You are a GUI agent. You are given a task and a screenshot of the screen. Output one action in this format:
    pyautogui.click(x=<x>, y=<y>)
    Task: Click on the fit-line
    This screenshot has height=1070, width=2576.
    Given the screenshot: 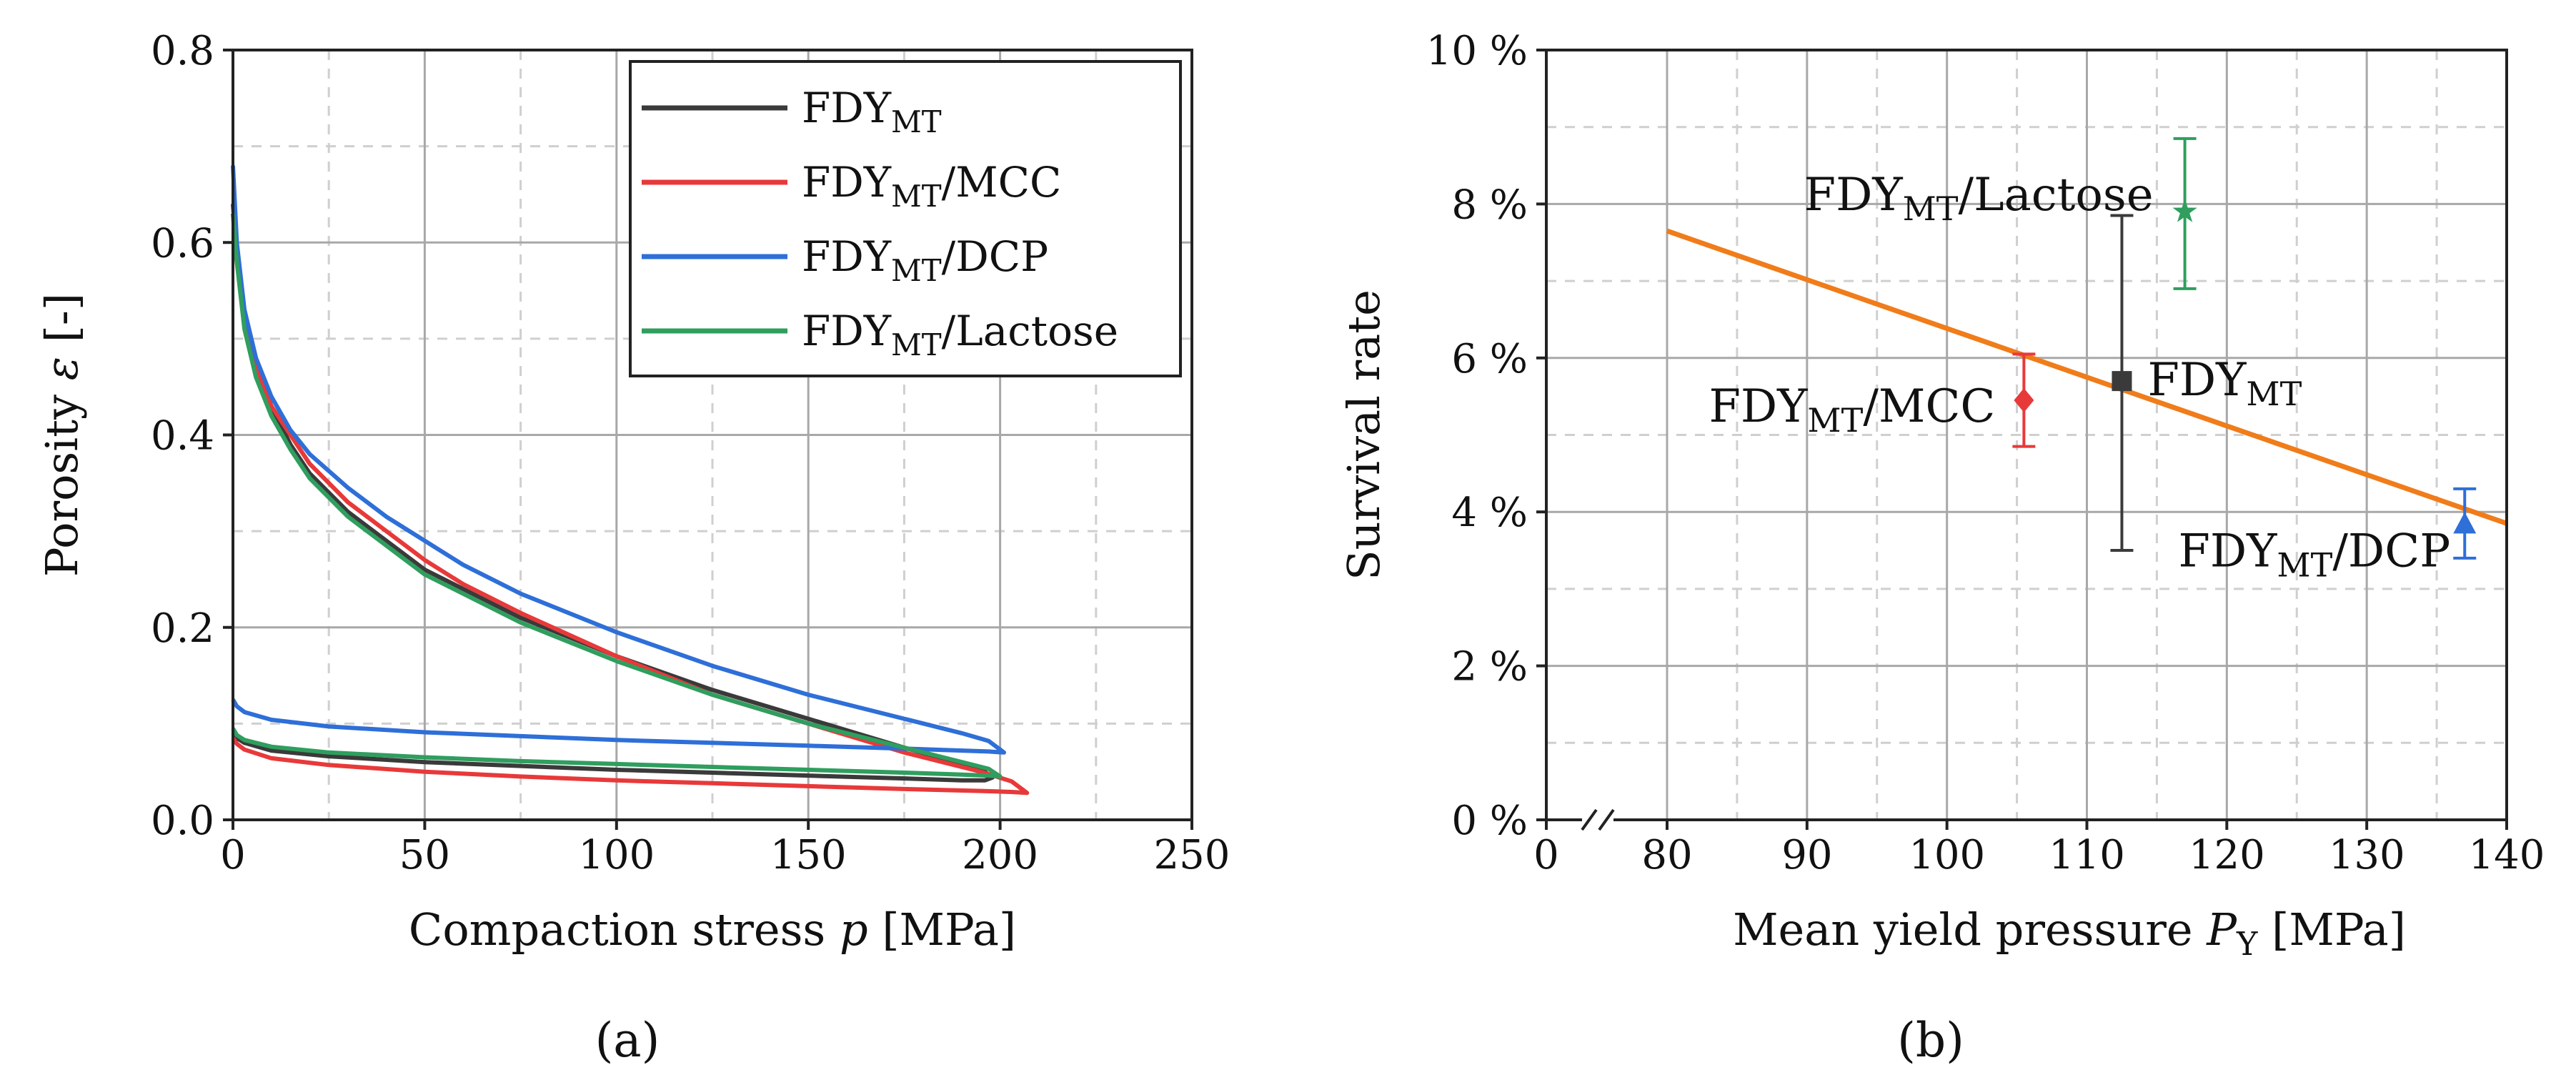 What is the action you would take?
    pyautogui.click(x=2087, y=377)
    